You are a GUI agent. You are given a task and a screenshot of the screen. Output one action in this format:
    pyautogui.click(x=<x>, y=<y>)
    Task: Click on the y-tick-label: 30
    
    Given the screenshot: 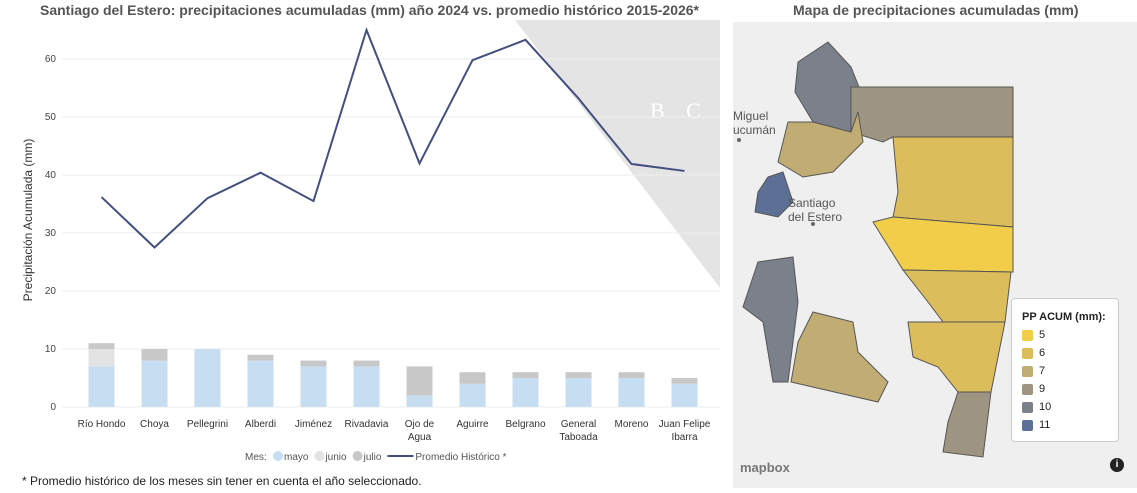 What is the action you would take?
    pyautogui.click(x=51, y=233)
    